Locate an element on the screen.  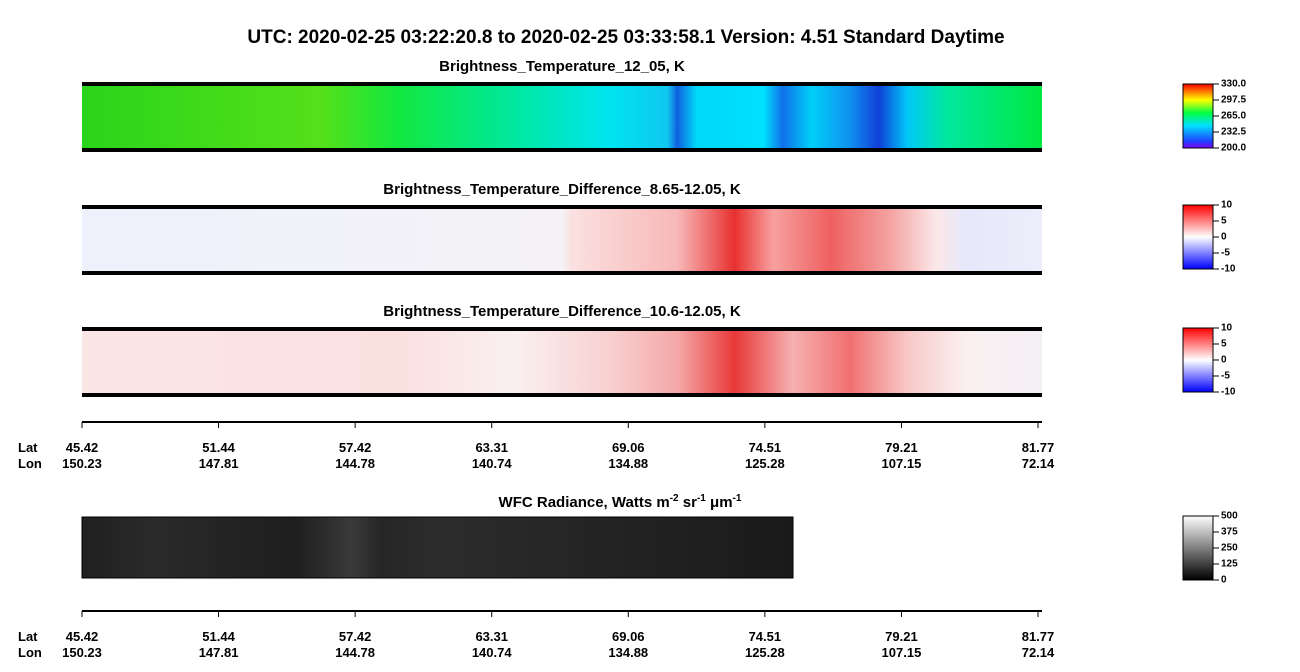
title-part: WFC Radiance, Watts m is located at coordinates (584, 502).